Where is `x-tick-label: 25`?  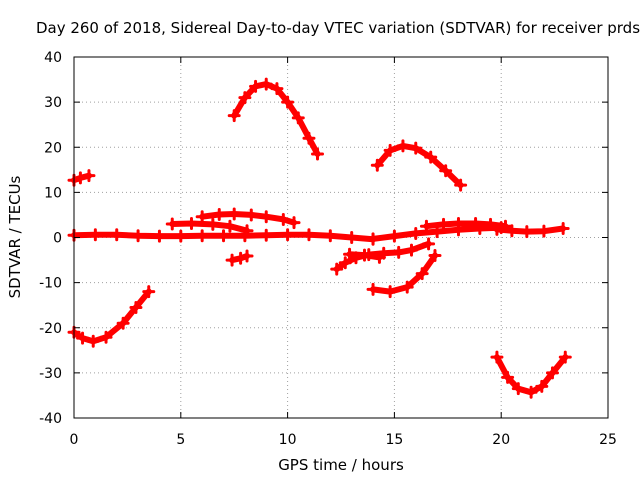
x-tick-label: 25 is located at coordinates (608, 440).